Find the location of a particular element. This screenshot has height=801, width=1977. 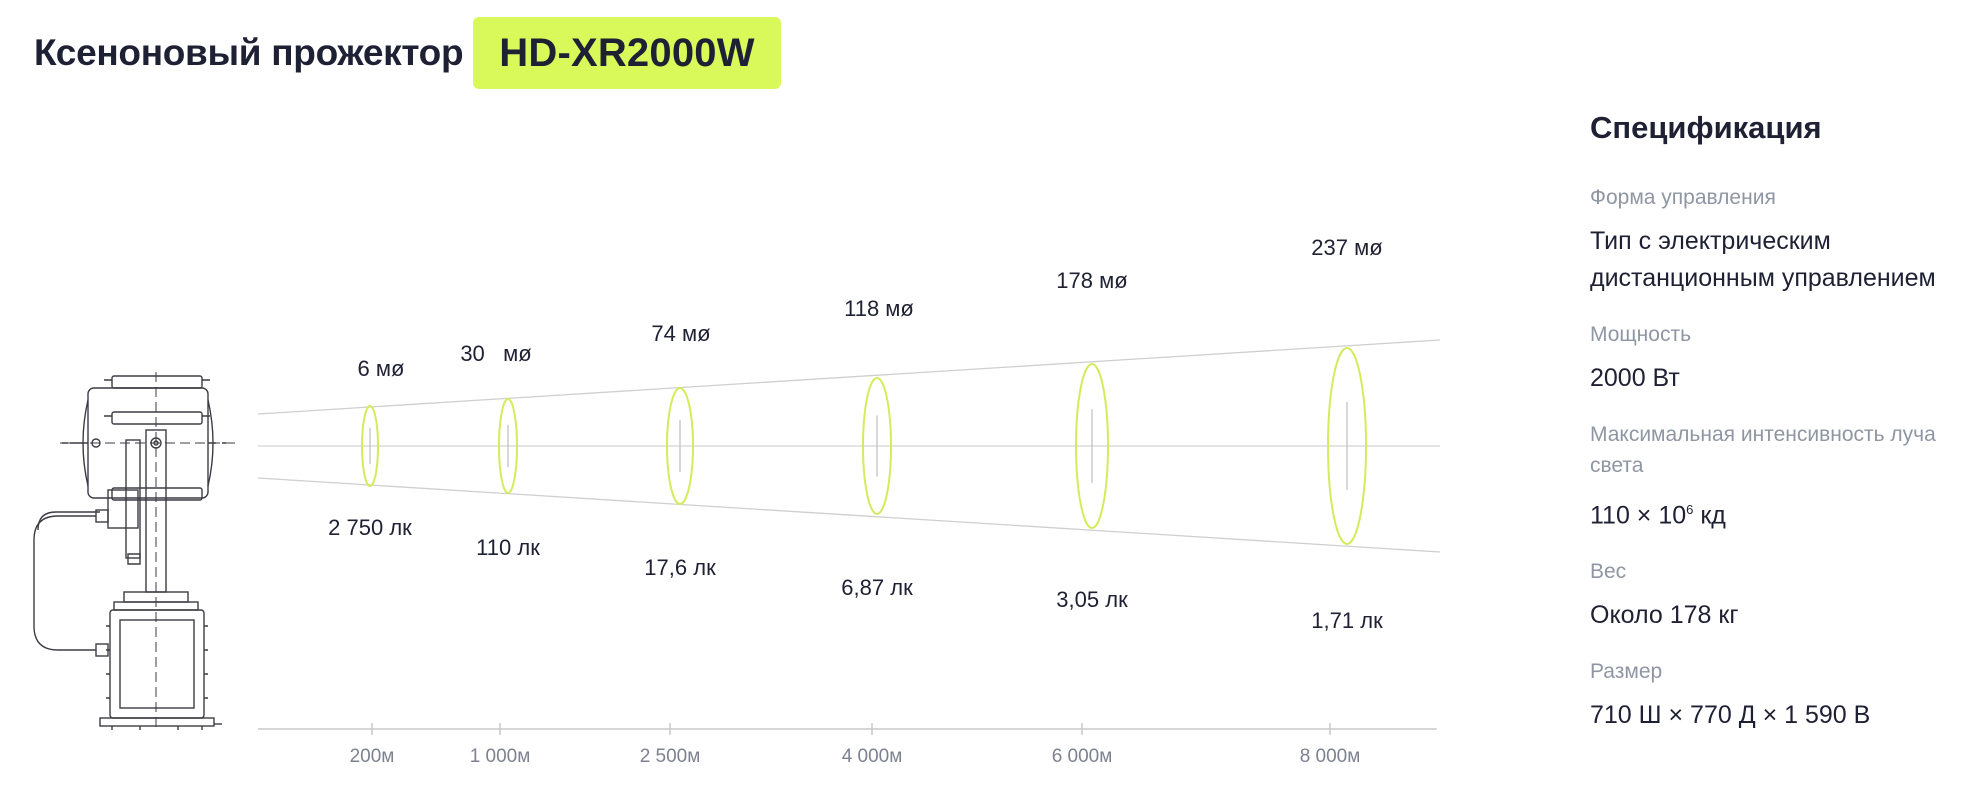

distance-tick-label: 200м is located at coordinates (372, 756).